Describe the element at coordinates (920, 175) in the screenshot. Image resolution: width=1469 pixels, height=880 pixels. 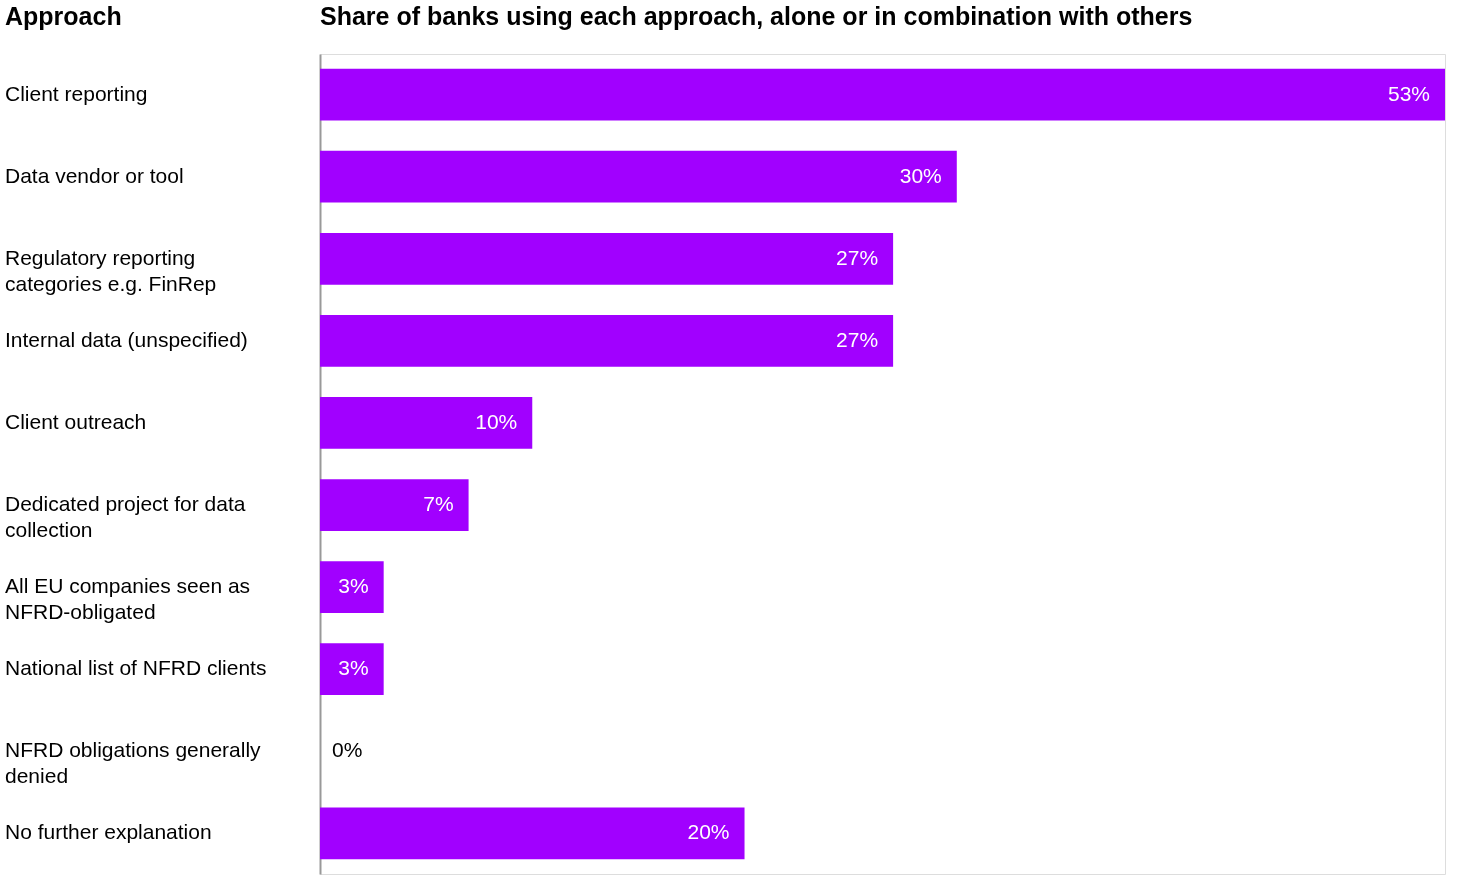
I see `data-label: 30%` at that location.